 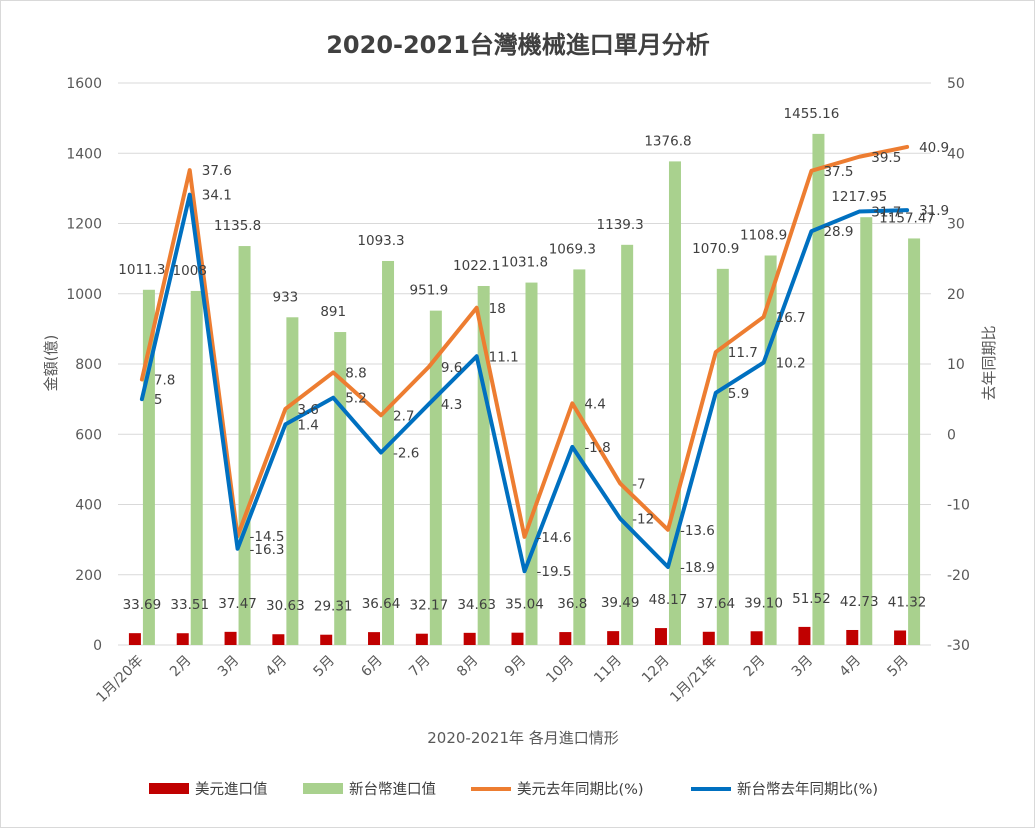 I want to click on data-label-usd-import: 32.17, so click(x=429, y=606).